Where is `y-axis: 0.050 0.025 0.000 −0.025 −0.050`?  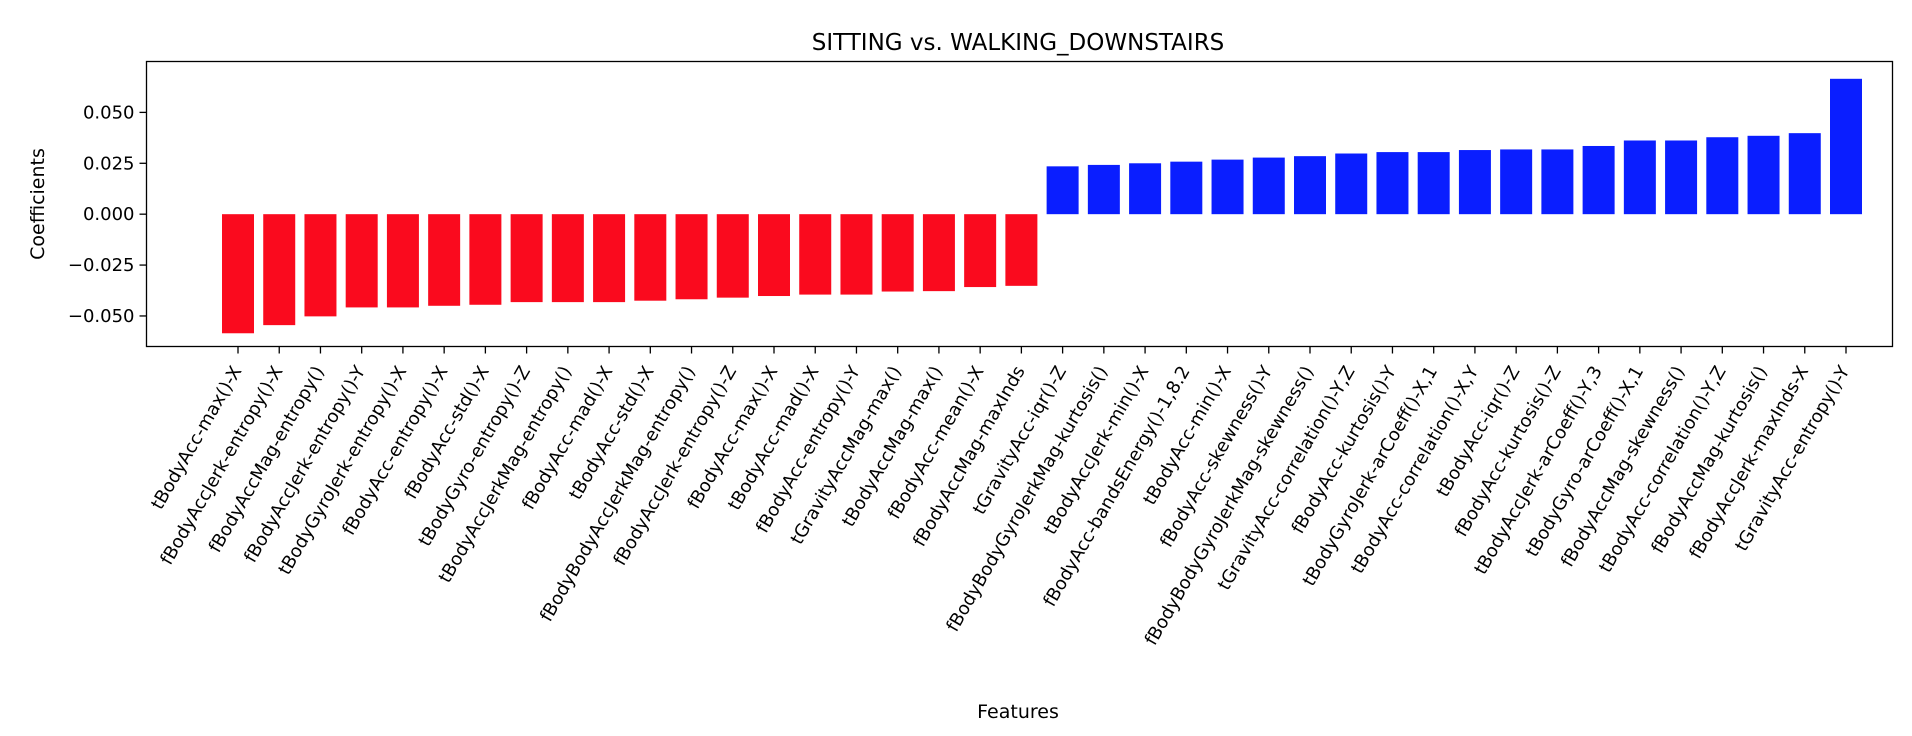
y-axis: 0.050 0.025 0.000 −0.025 −0.050 is located at coordinates (107, 214).